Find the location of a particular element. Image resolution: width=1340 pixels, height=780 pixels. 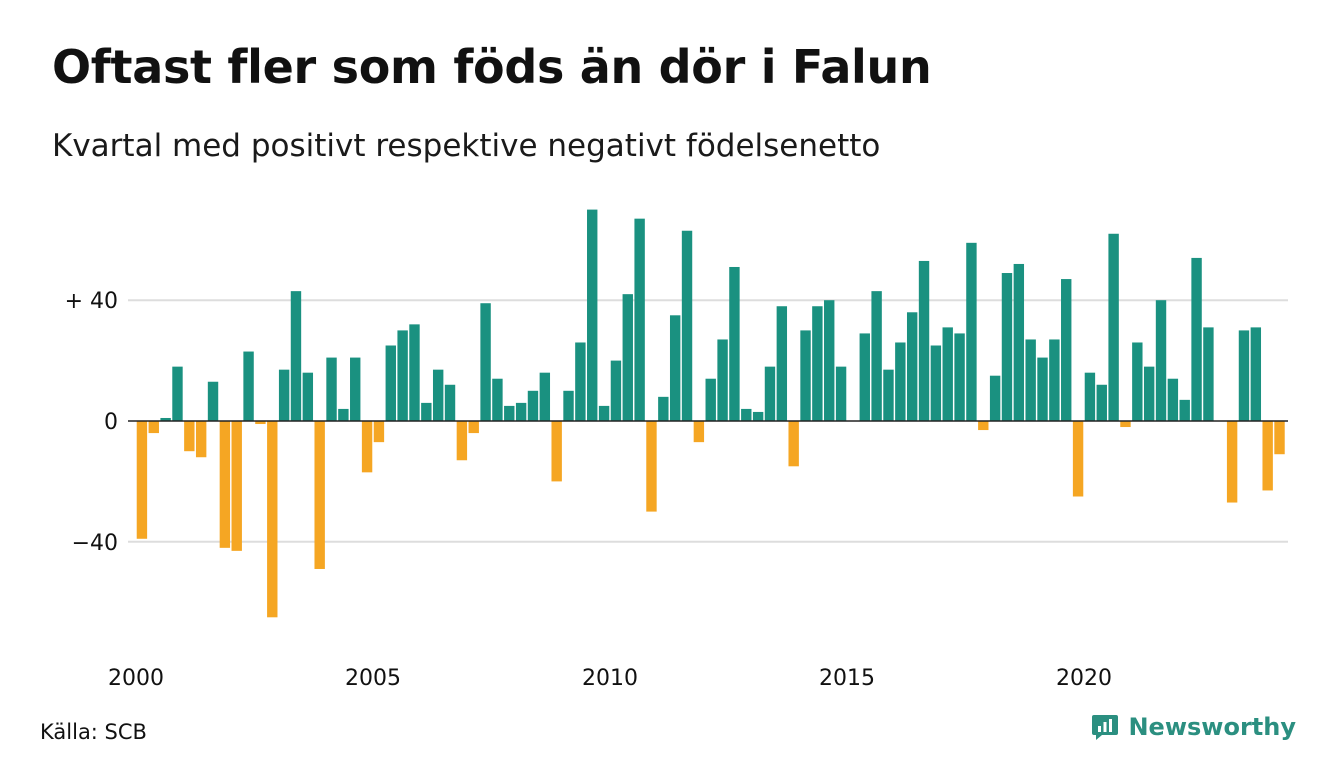

x-tick-label: 2020 is located at coordinates (1084, 678).